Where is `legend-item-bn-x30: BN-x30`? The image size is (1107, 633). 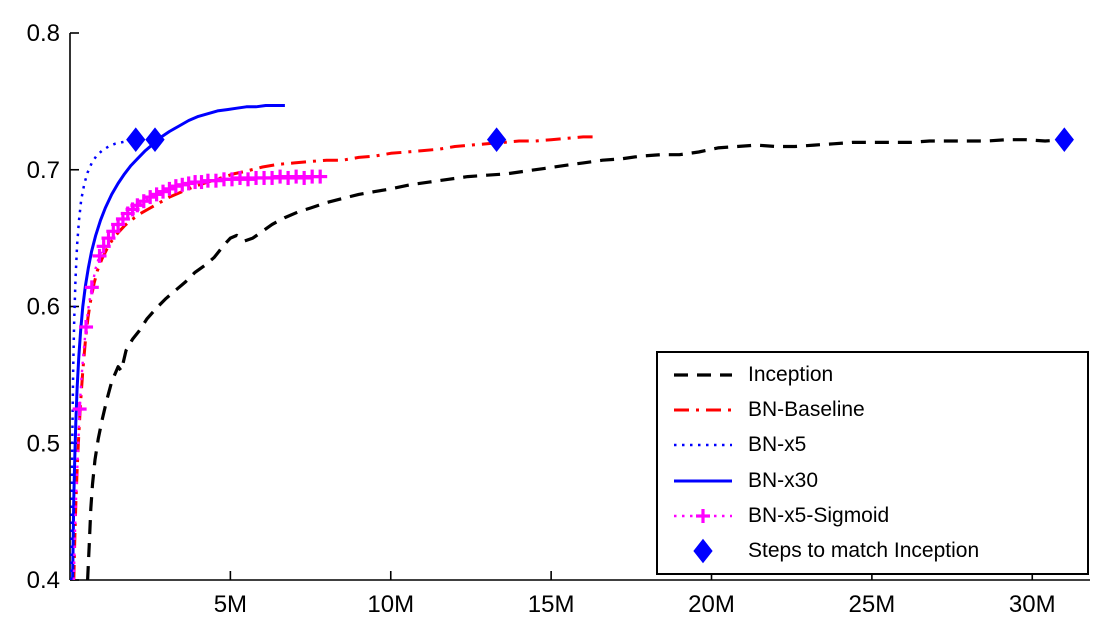
legend-item-bn-x30: BN-x30 is located at coordinates (872, 481).